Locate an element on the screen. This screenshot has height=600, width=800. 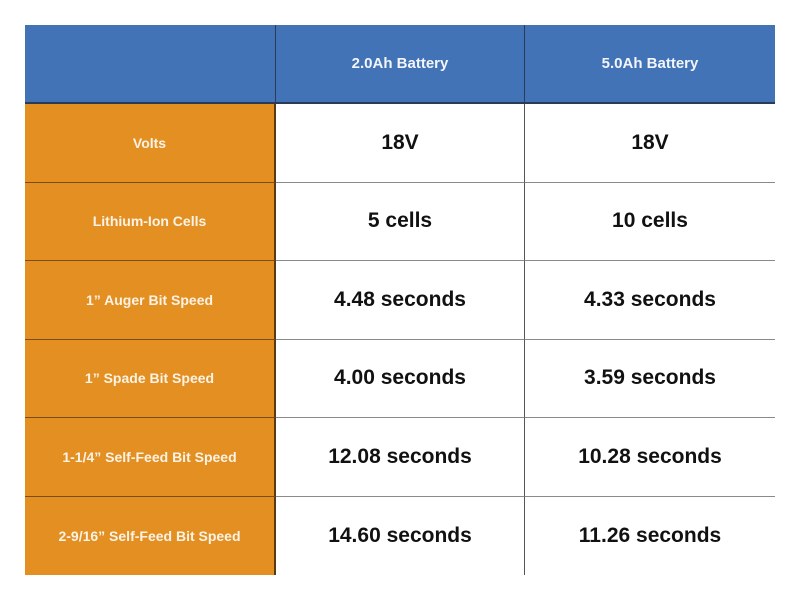
header-corner-cell is located at coordinates (150, 64).